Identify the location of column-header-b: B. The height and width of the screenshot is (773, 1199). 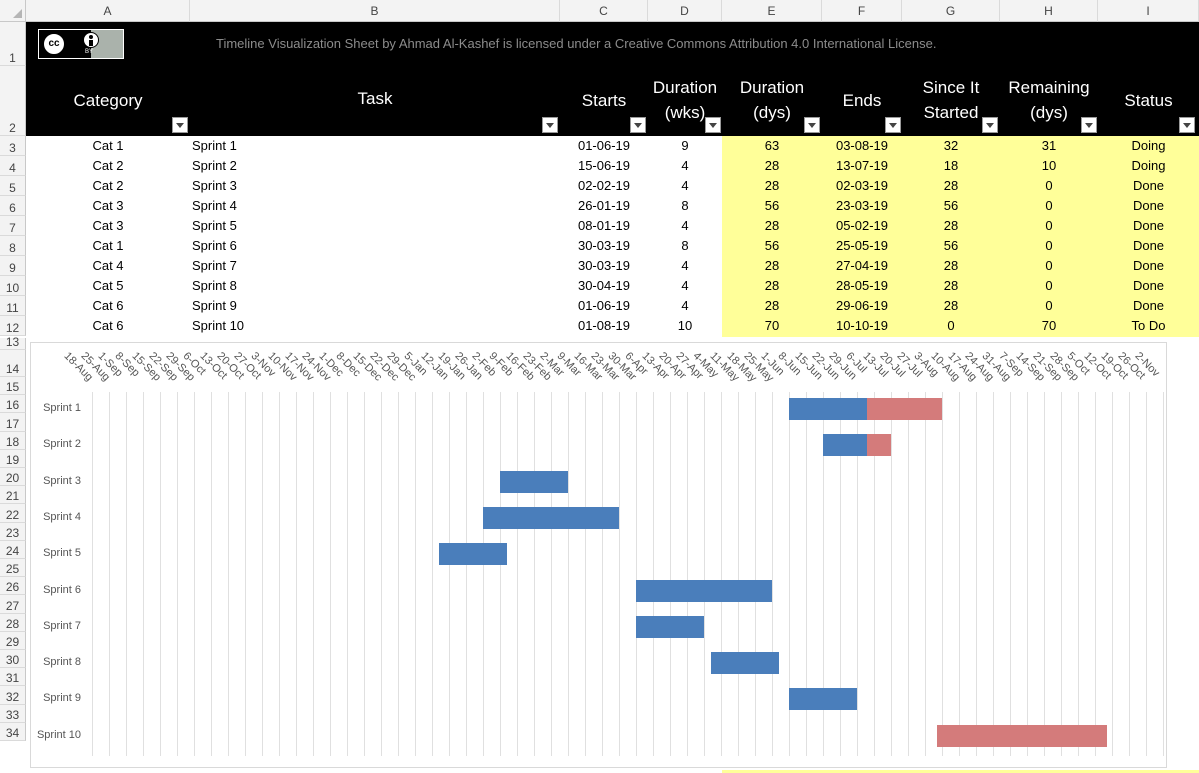
(375, 11).